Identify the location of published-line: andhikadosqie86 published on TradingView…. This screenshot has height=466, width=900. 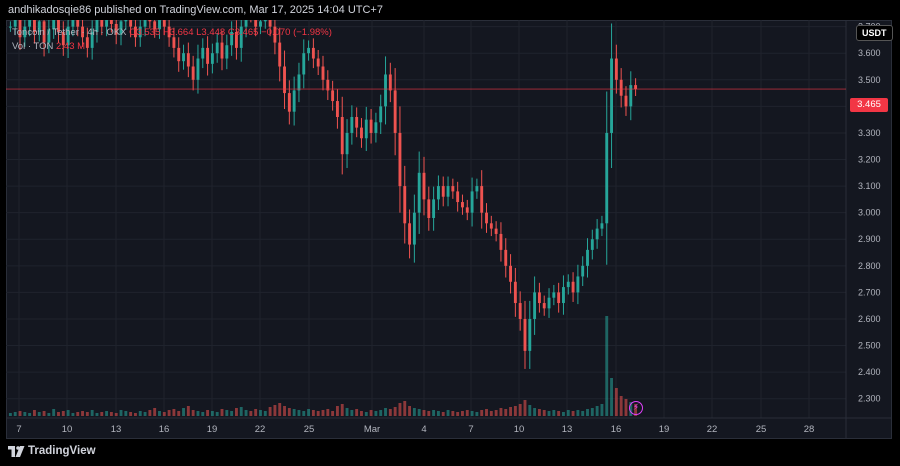
(195, 10).